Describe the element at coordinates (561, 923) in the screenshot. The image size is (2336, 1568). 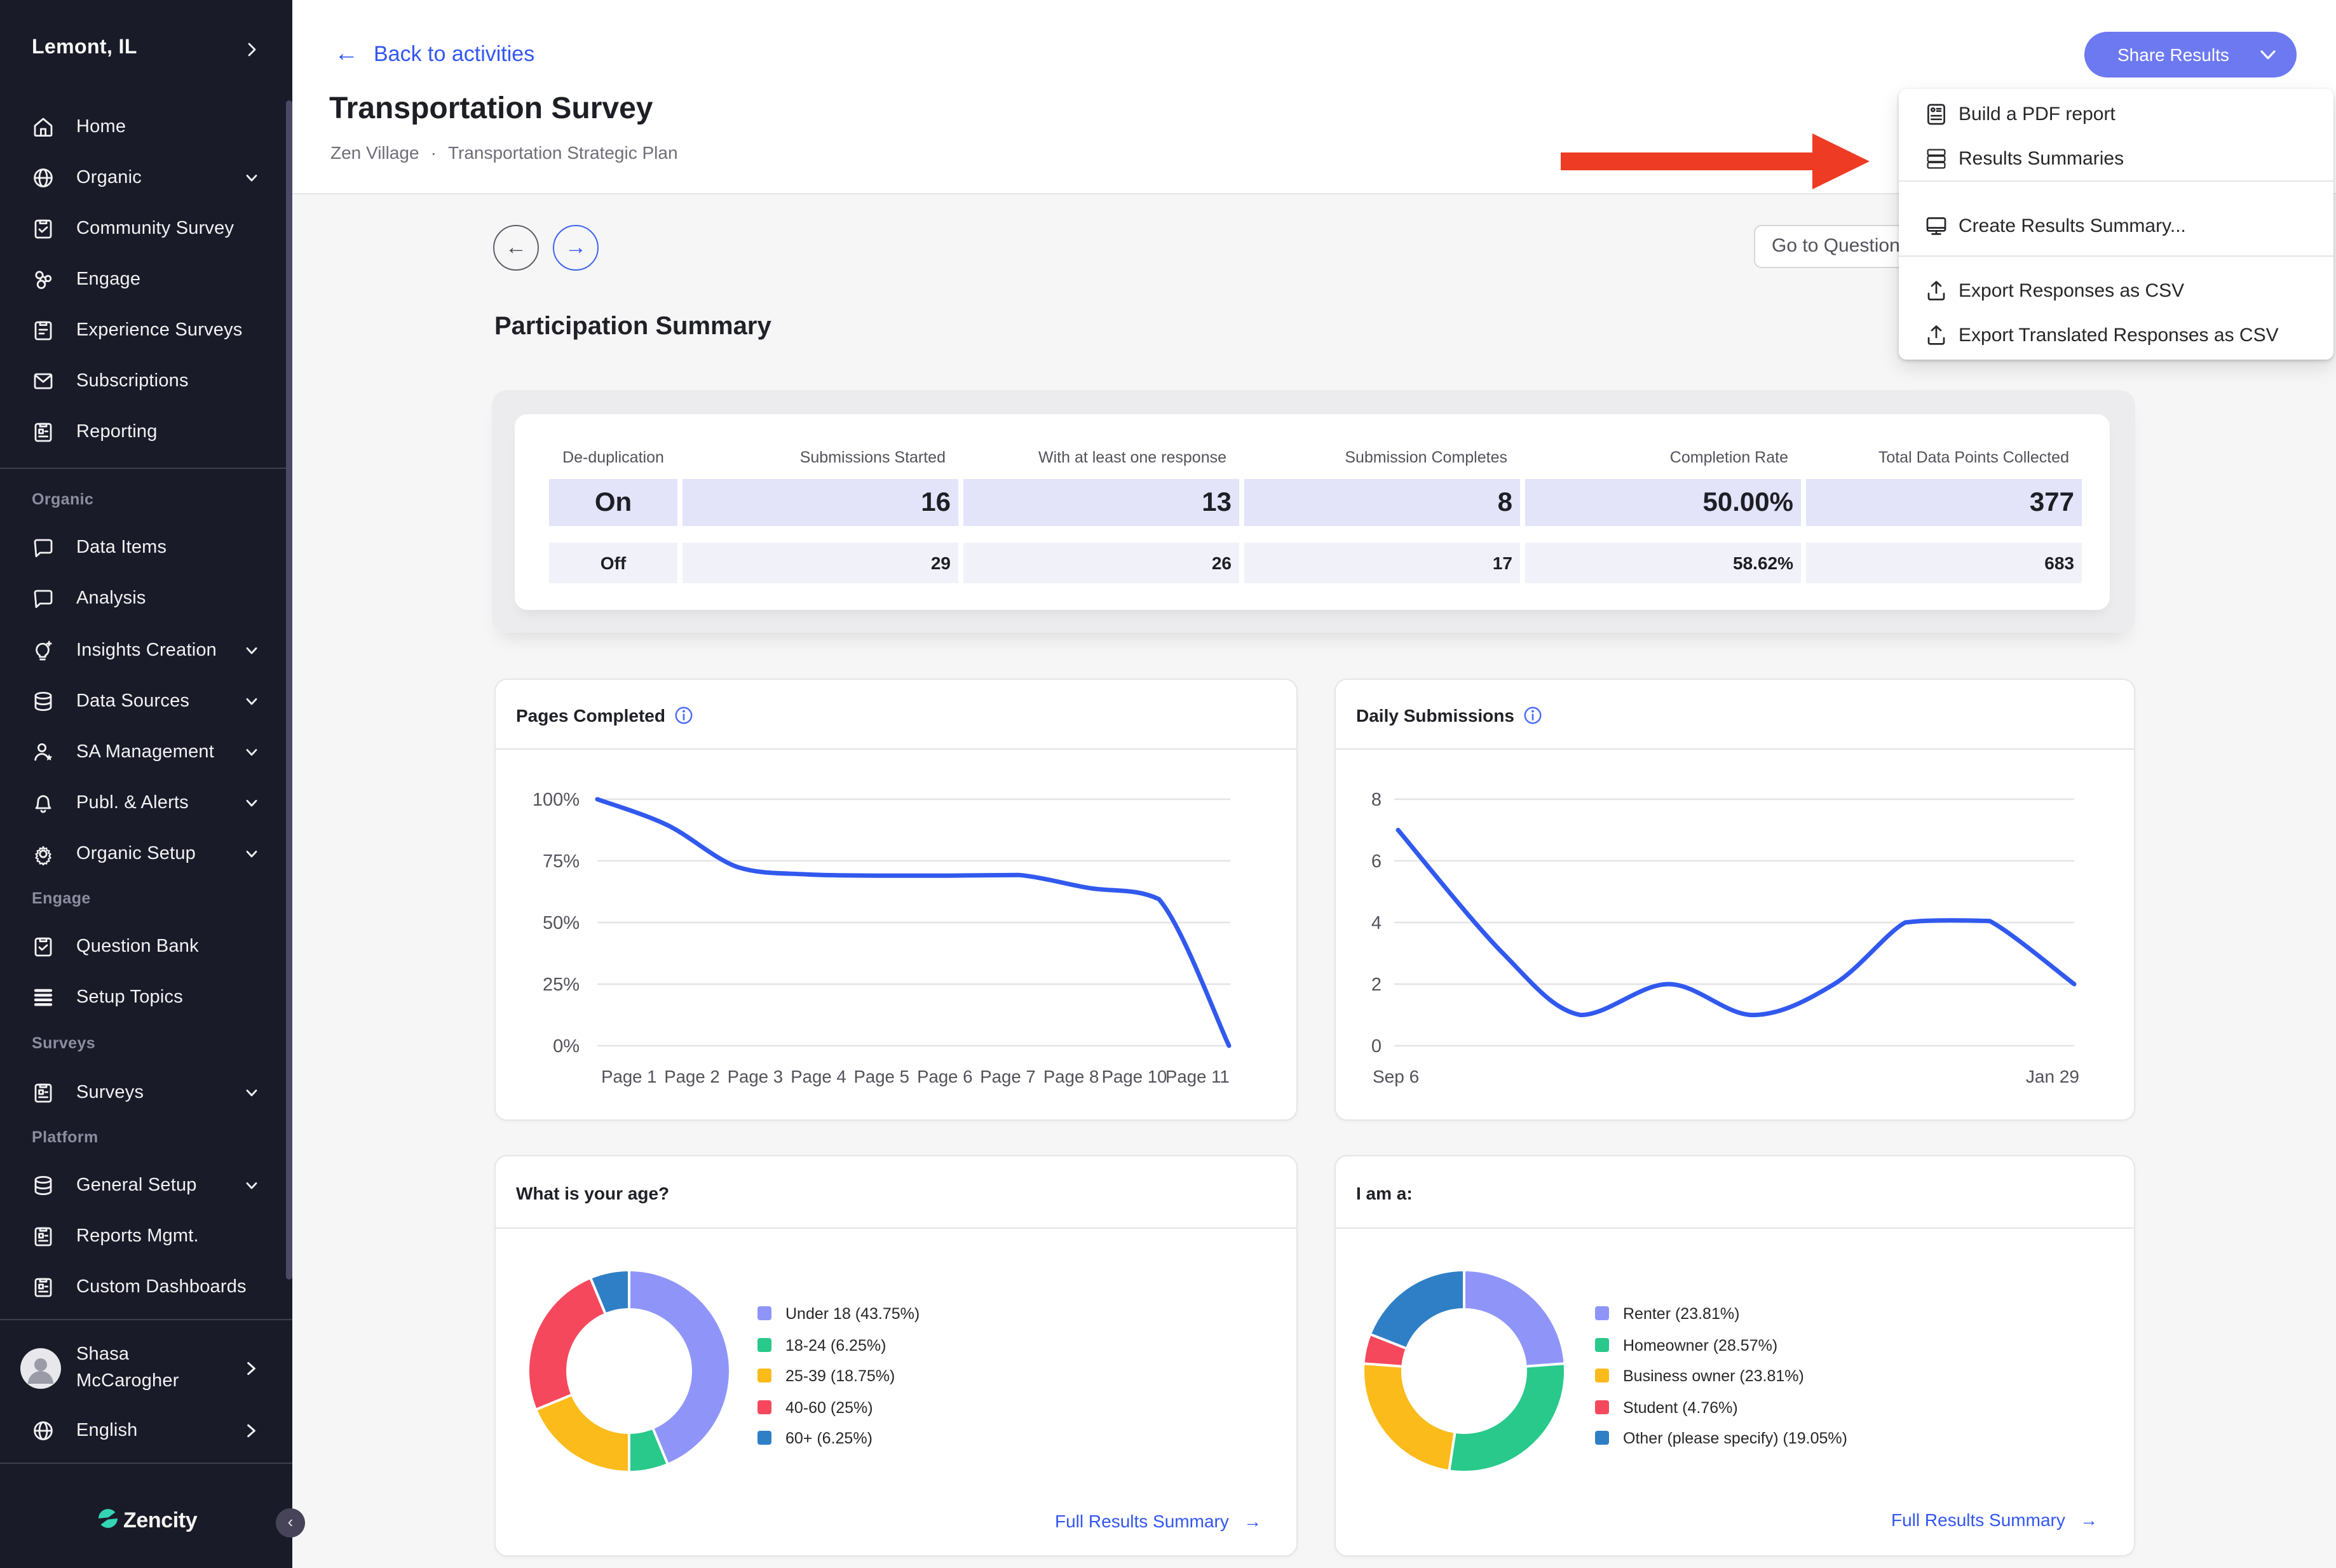
I see `svg-text: 50%` at that location.